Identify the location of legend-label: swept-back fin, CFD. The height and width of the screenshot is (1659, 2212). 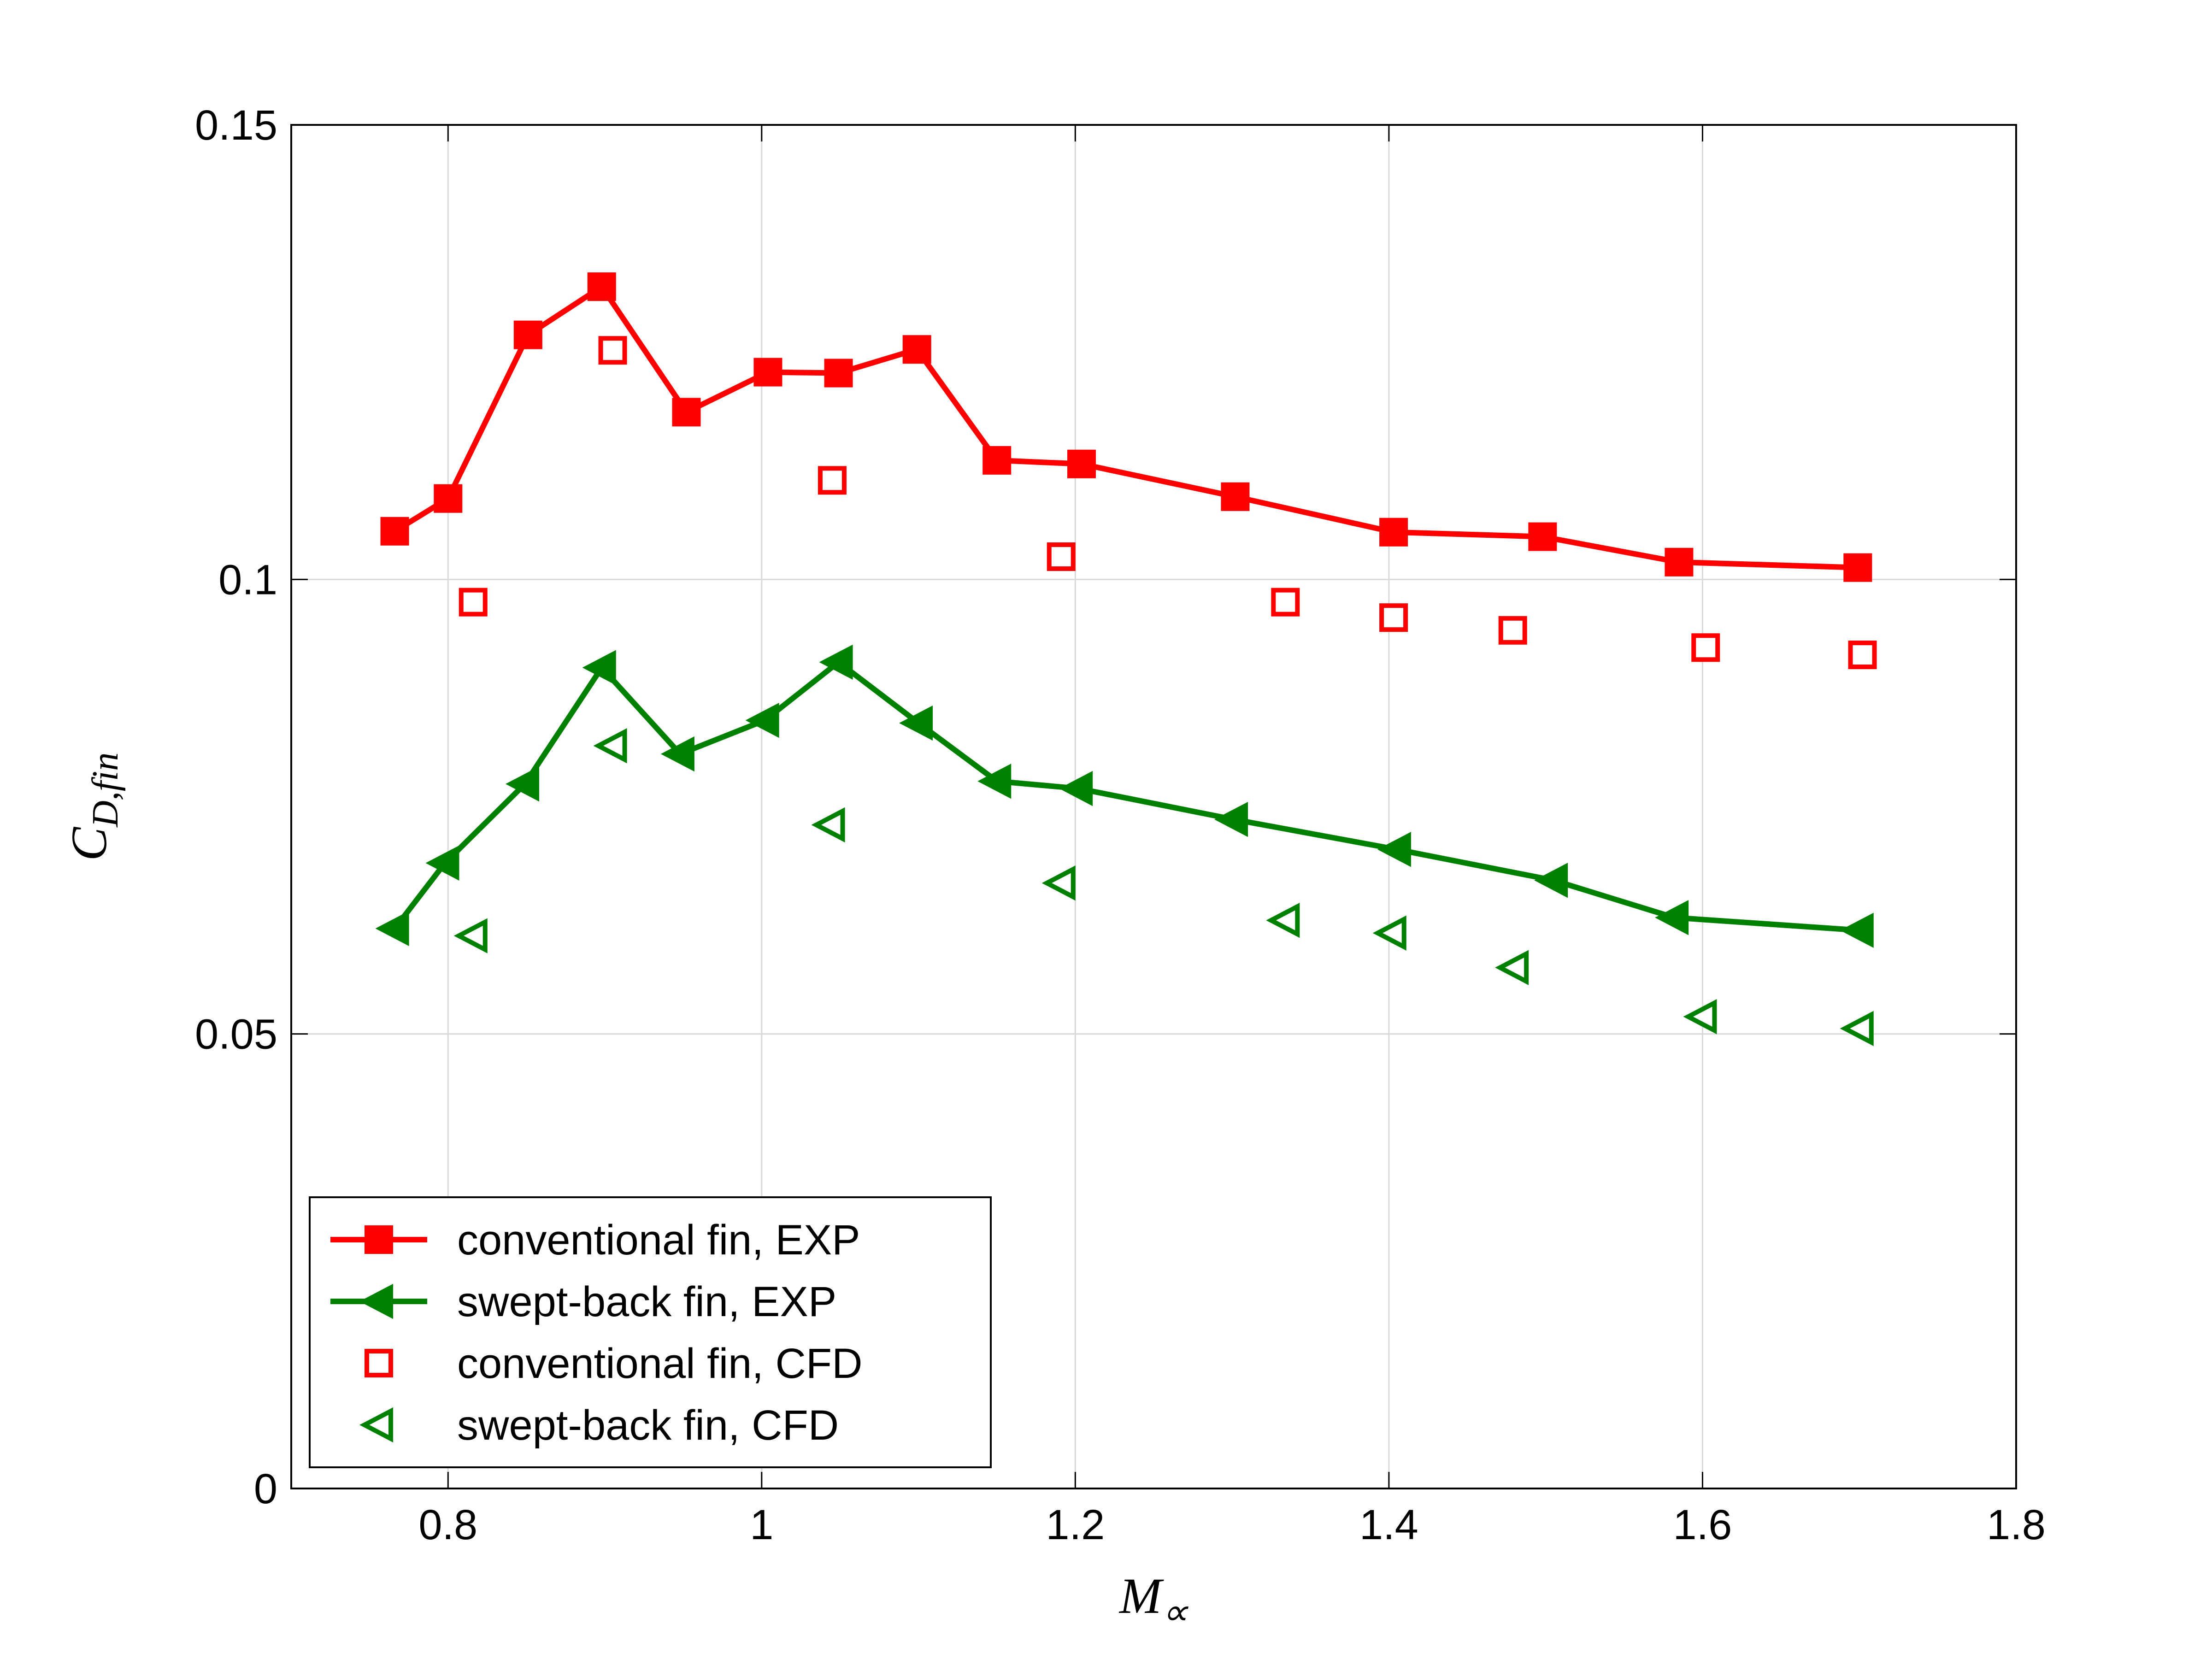
(648, 1425).